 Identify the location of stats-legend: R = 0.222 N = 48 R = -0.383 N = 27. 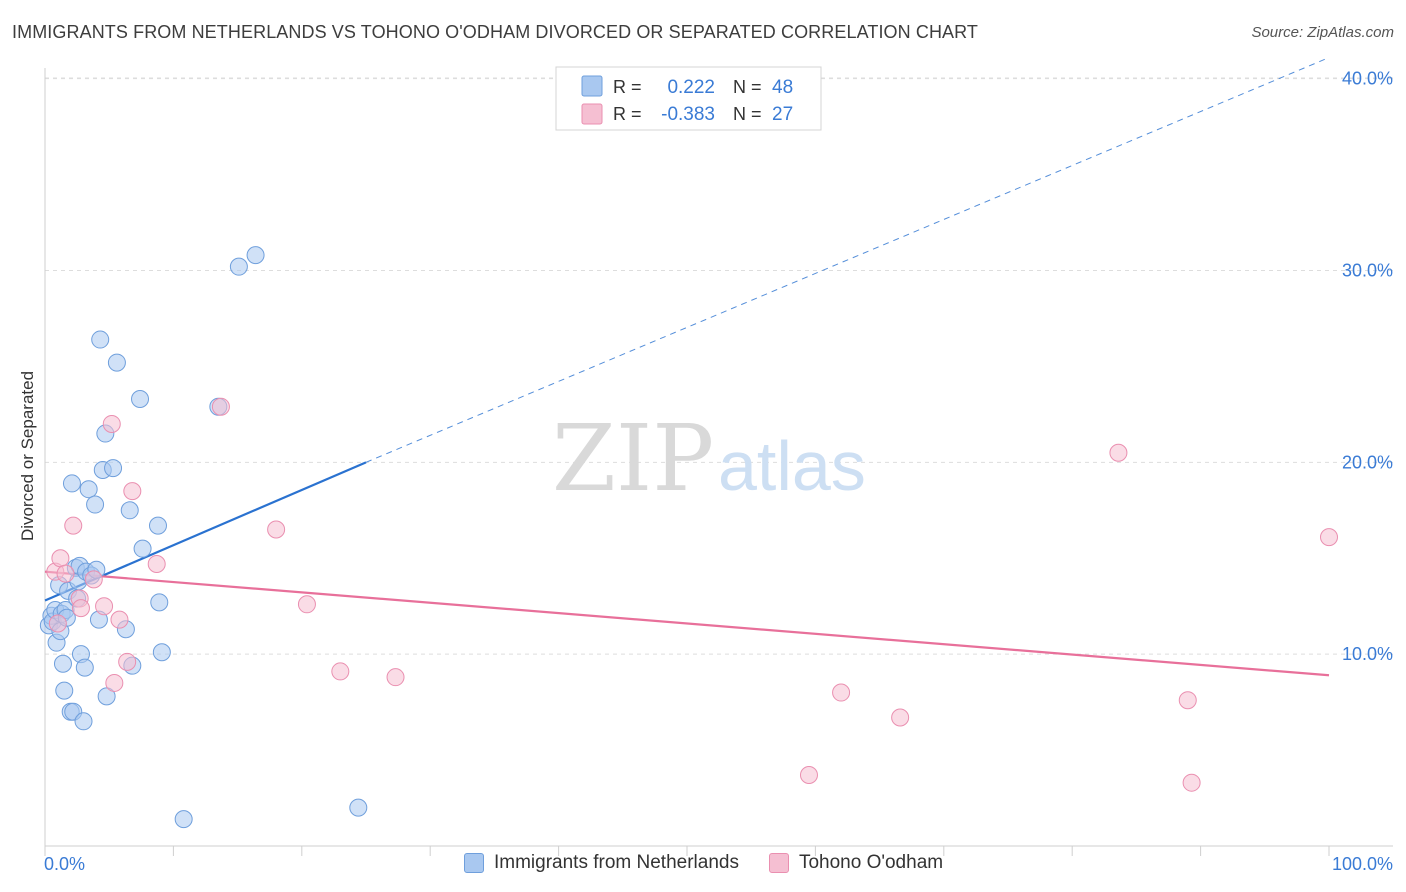
(688, 98).